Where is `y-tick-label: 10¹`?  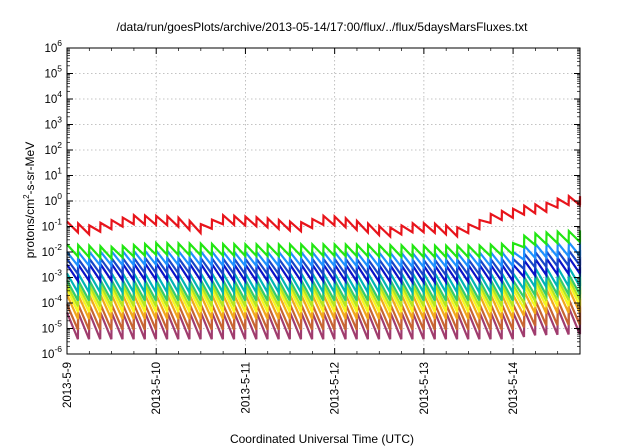 y-tick-label: 10¹ is located at coordinates (53, 174).